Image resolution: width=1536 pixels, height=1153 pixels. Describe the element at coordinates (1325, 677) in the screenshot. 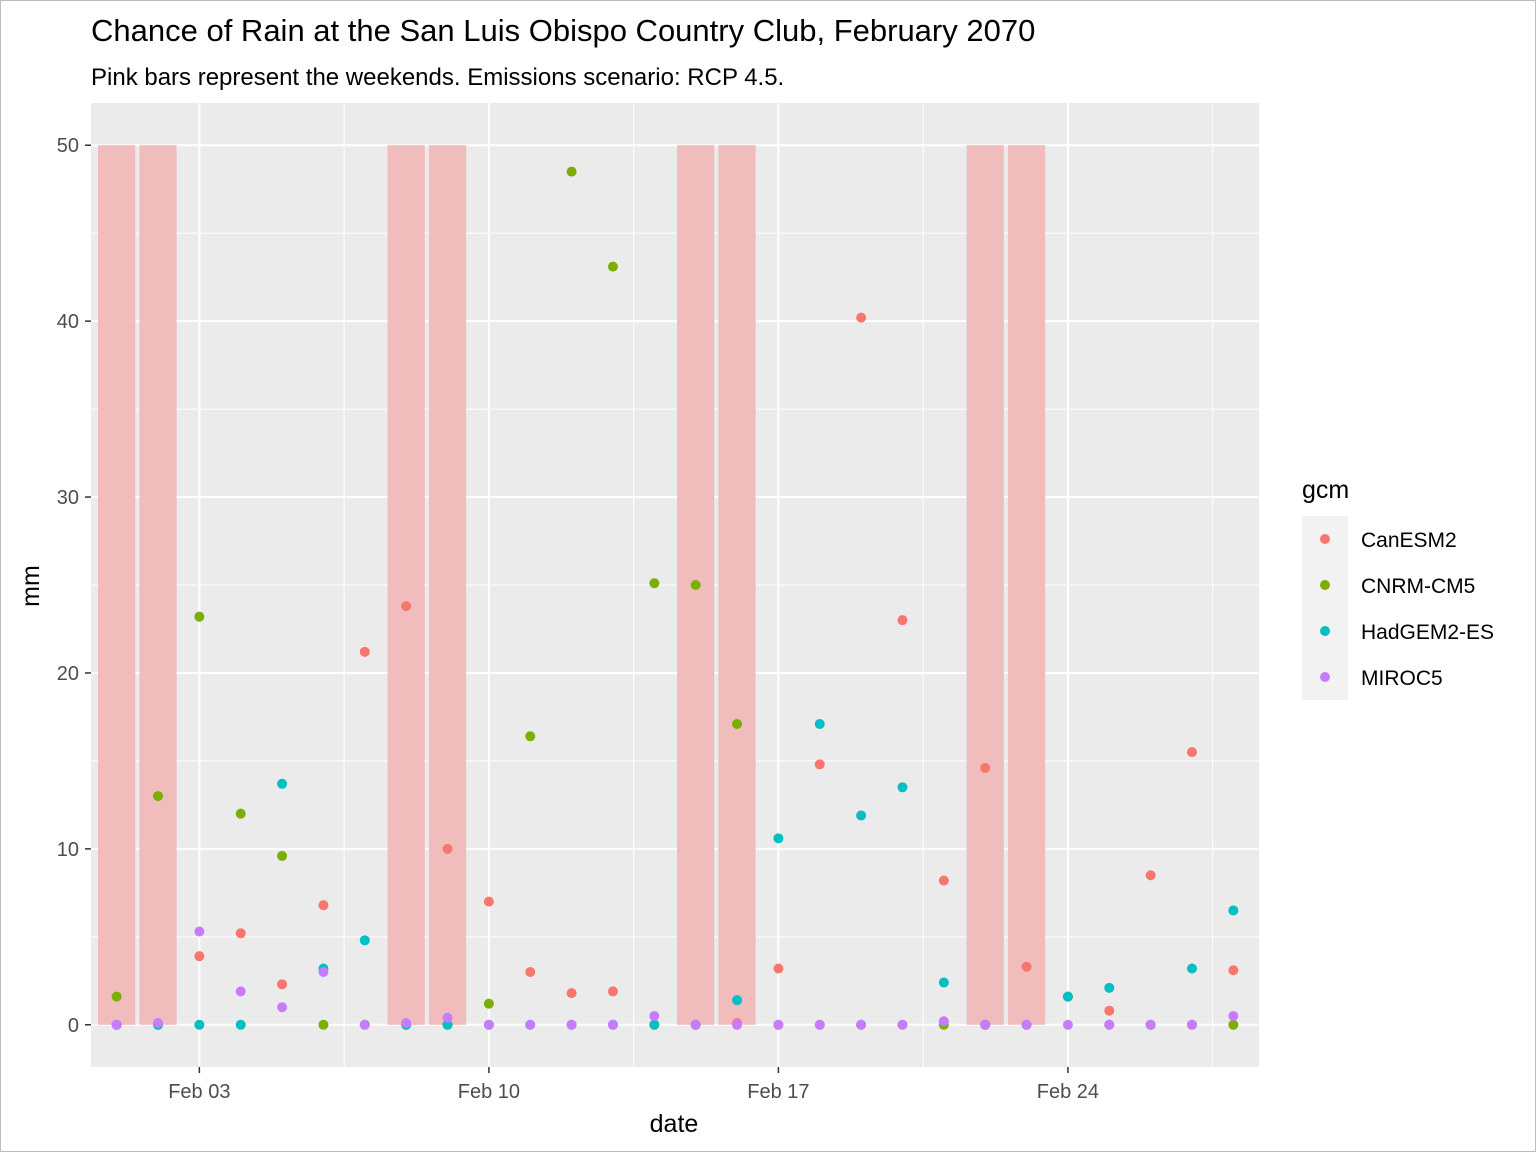

I see `legend-key-miroc5` at that location.